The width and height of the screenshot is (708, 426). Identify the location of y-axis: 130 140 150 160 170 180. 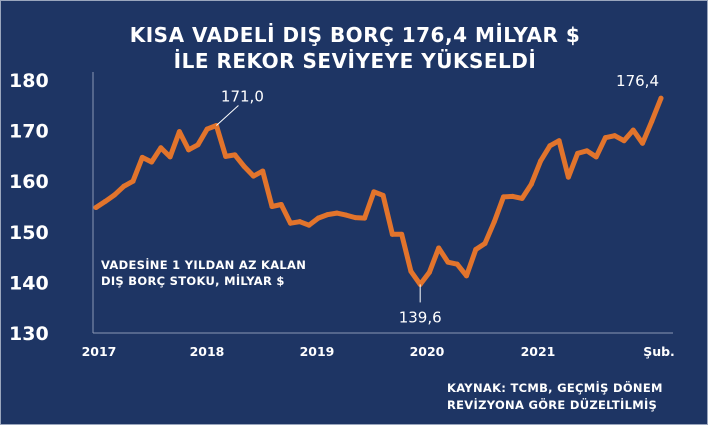
(51, 207).